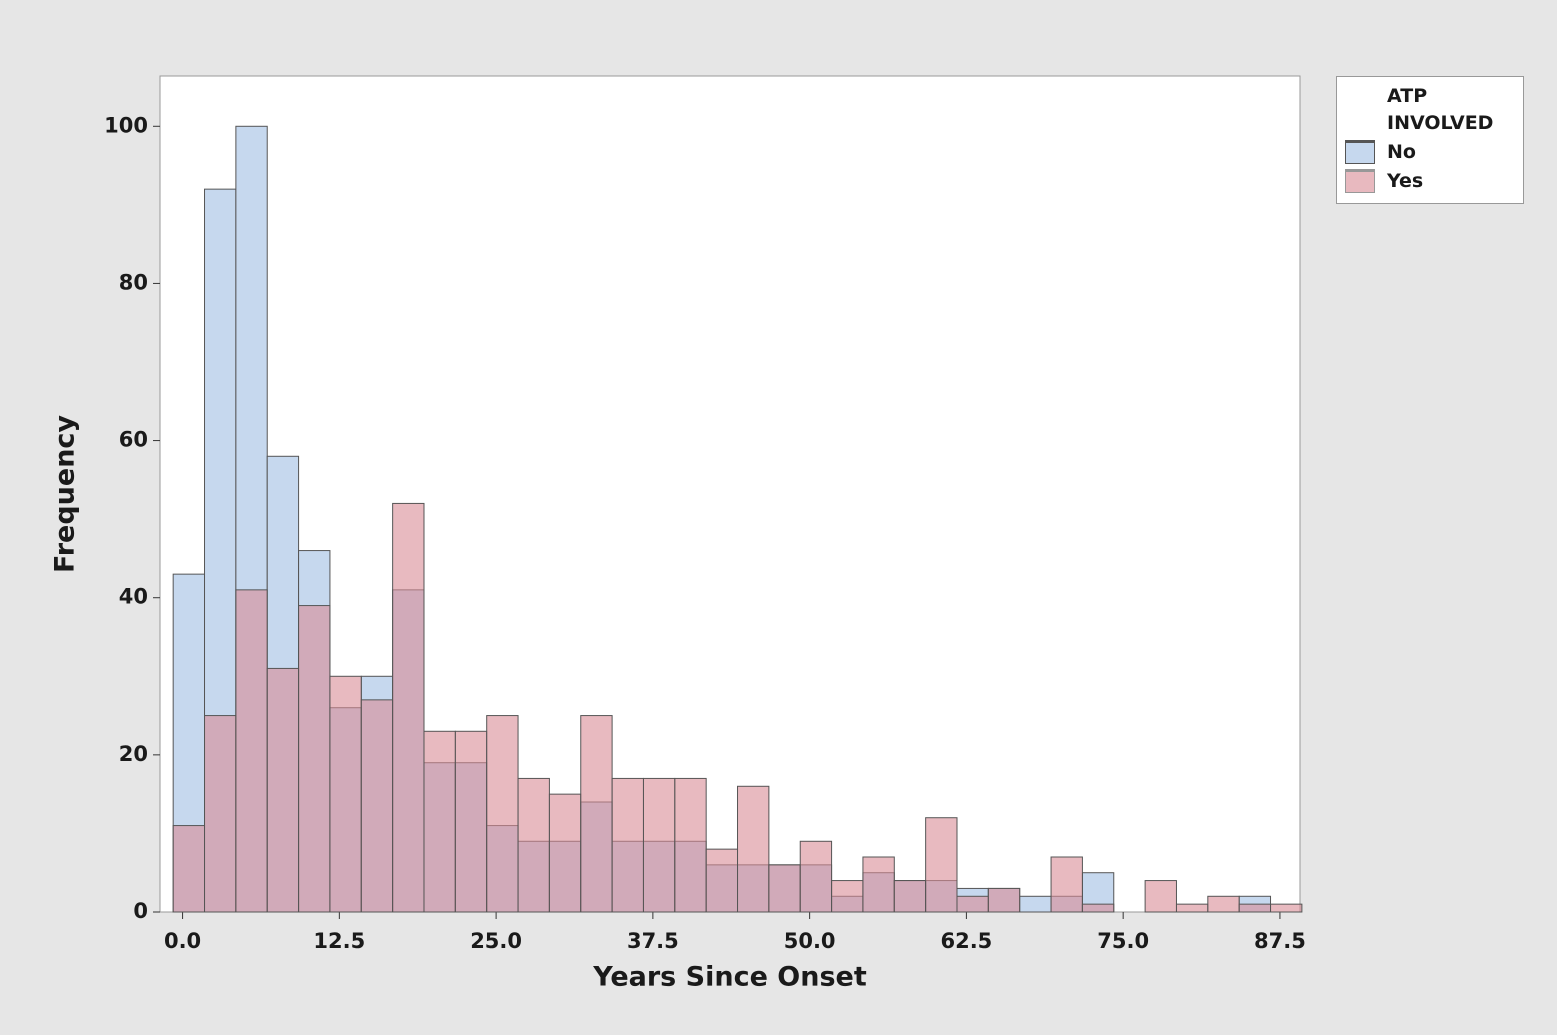 The height and width of the screenshot is (1035, 1557). Describe the element at coordinates (729, 977) in the screenshot. I see `x-axis-title: Years Since Onset` at that location.